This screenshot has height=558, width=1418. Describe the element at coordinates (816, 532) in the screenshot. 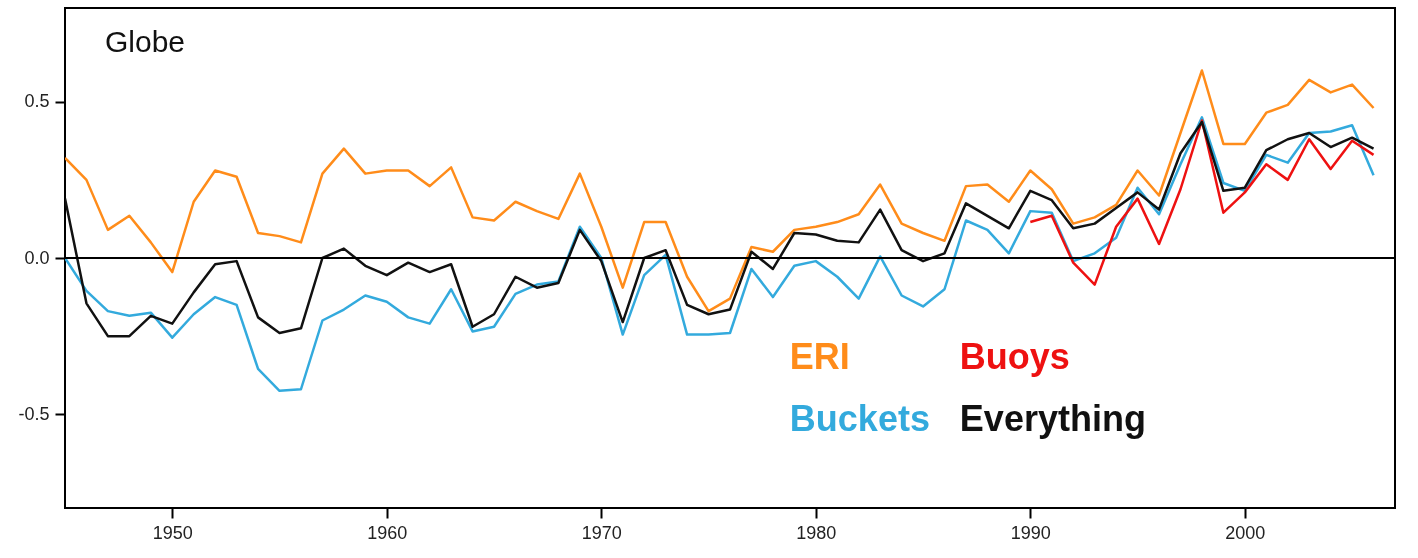

I see `x-tick-label: 1980` at that location.